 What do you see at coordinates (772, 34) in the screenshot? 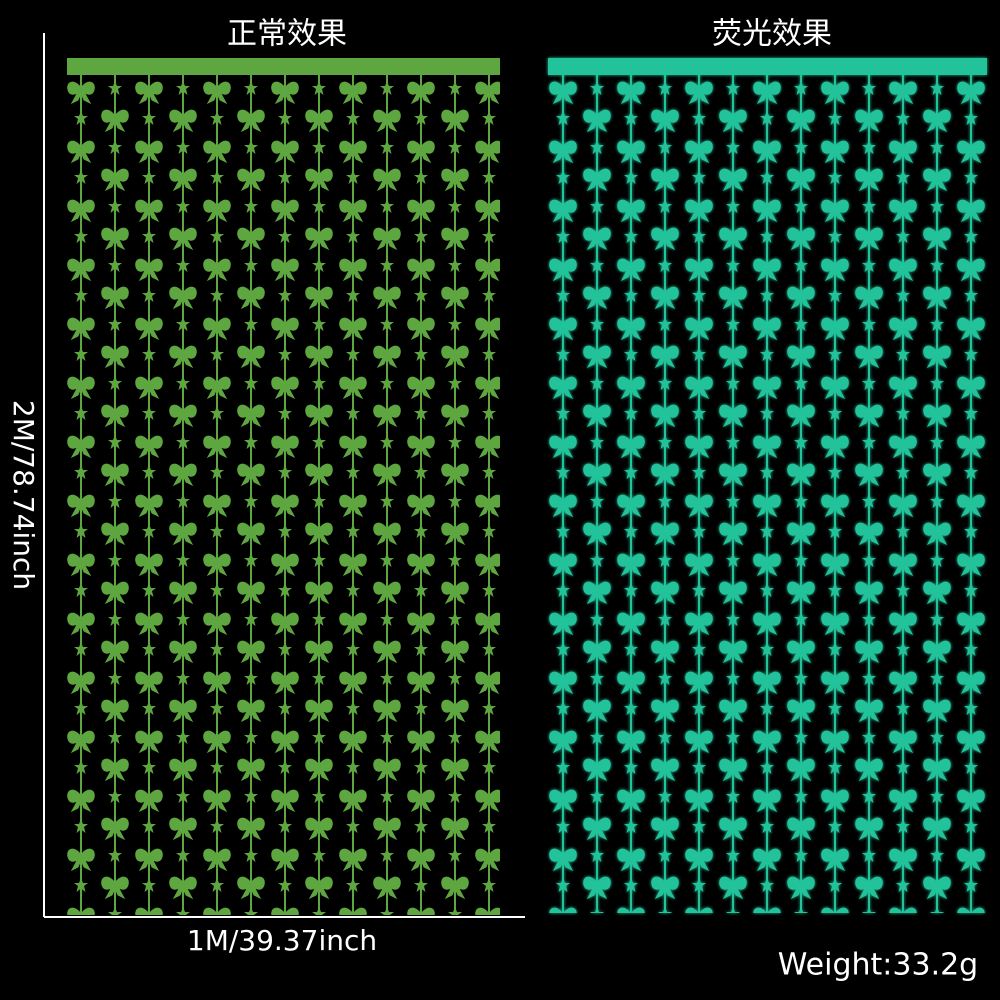
I see `panel-title: 荧光效果` at bounding box center [772, 34].